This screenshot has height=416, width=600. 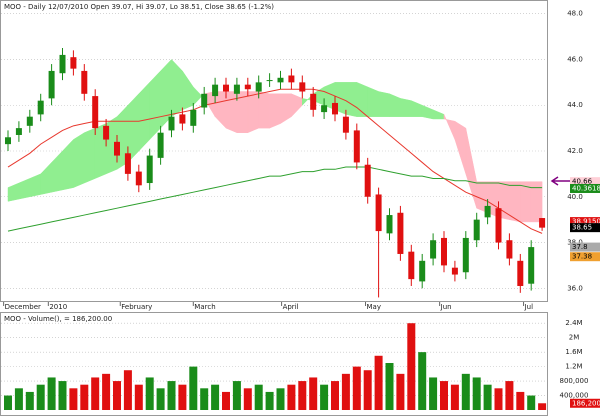 I want to click on y-tick-label: 1.2M, so click(x=573, y=367).